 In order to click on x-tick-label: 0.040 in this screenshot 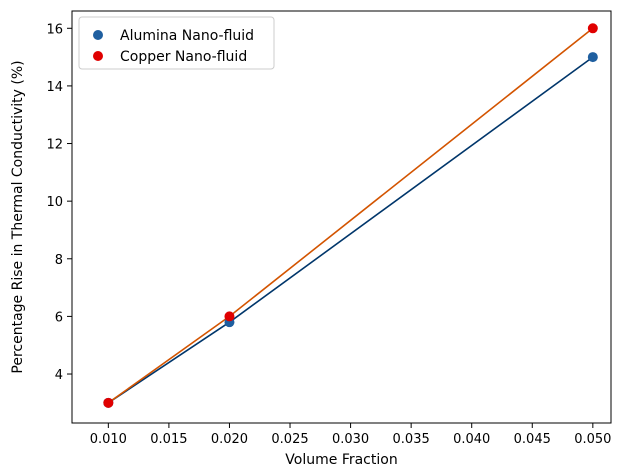, I will do `click(471, 439)`.